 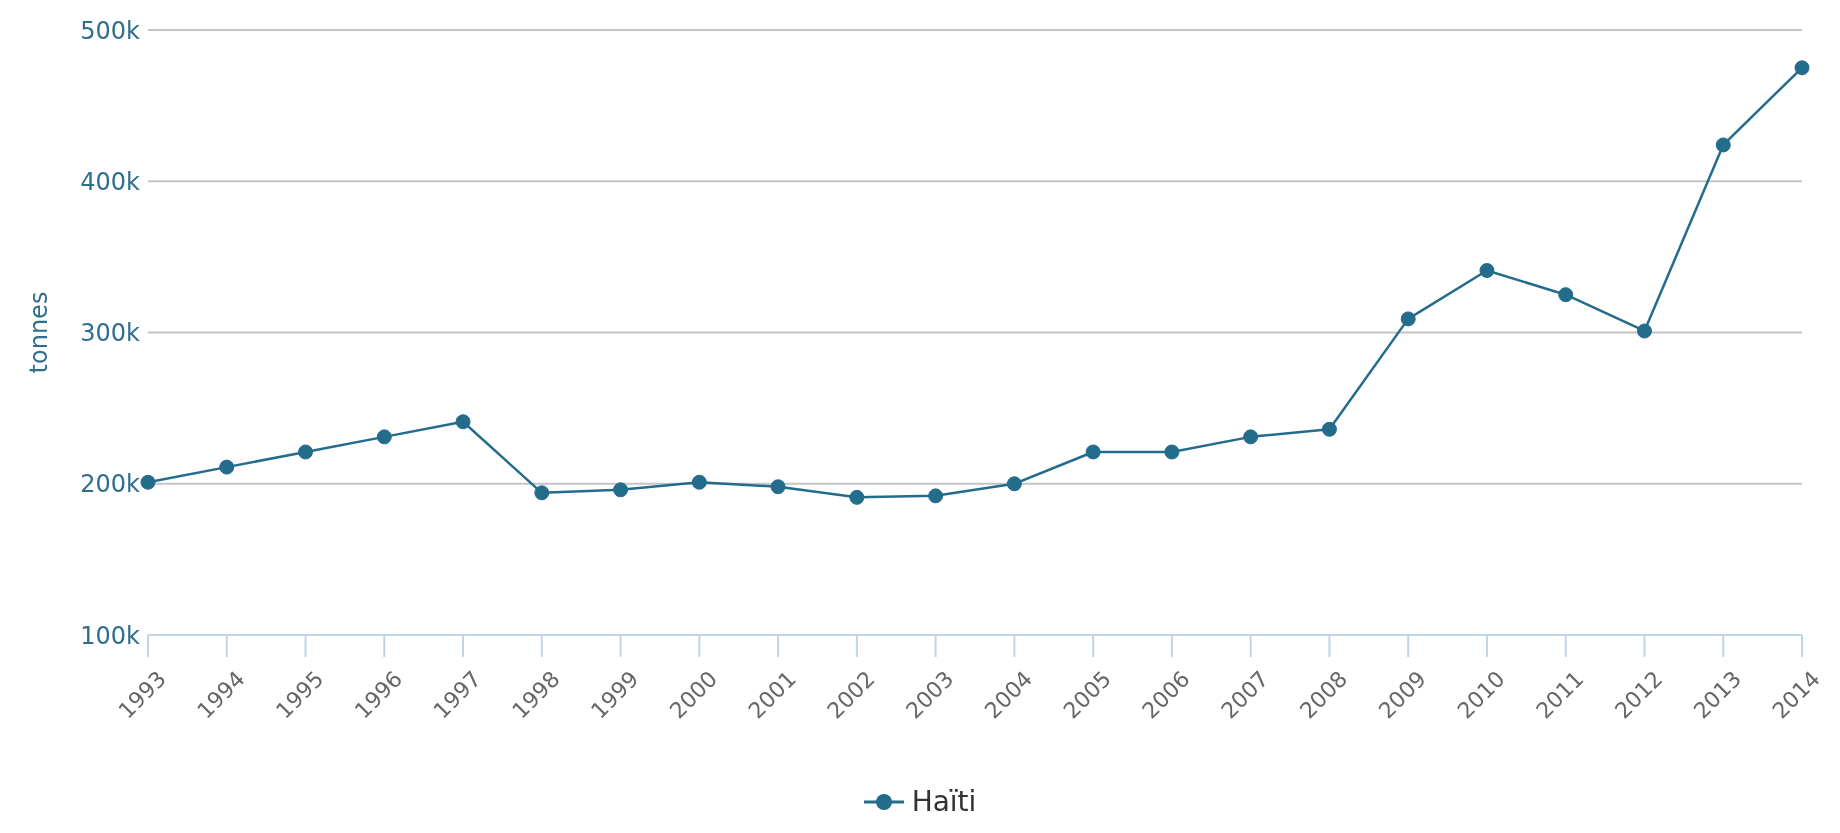 I want to click on y-tick-label: 100k, so click(x=110, y=635).